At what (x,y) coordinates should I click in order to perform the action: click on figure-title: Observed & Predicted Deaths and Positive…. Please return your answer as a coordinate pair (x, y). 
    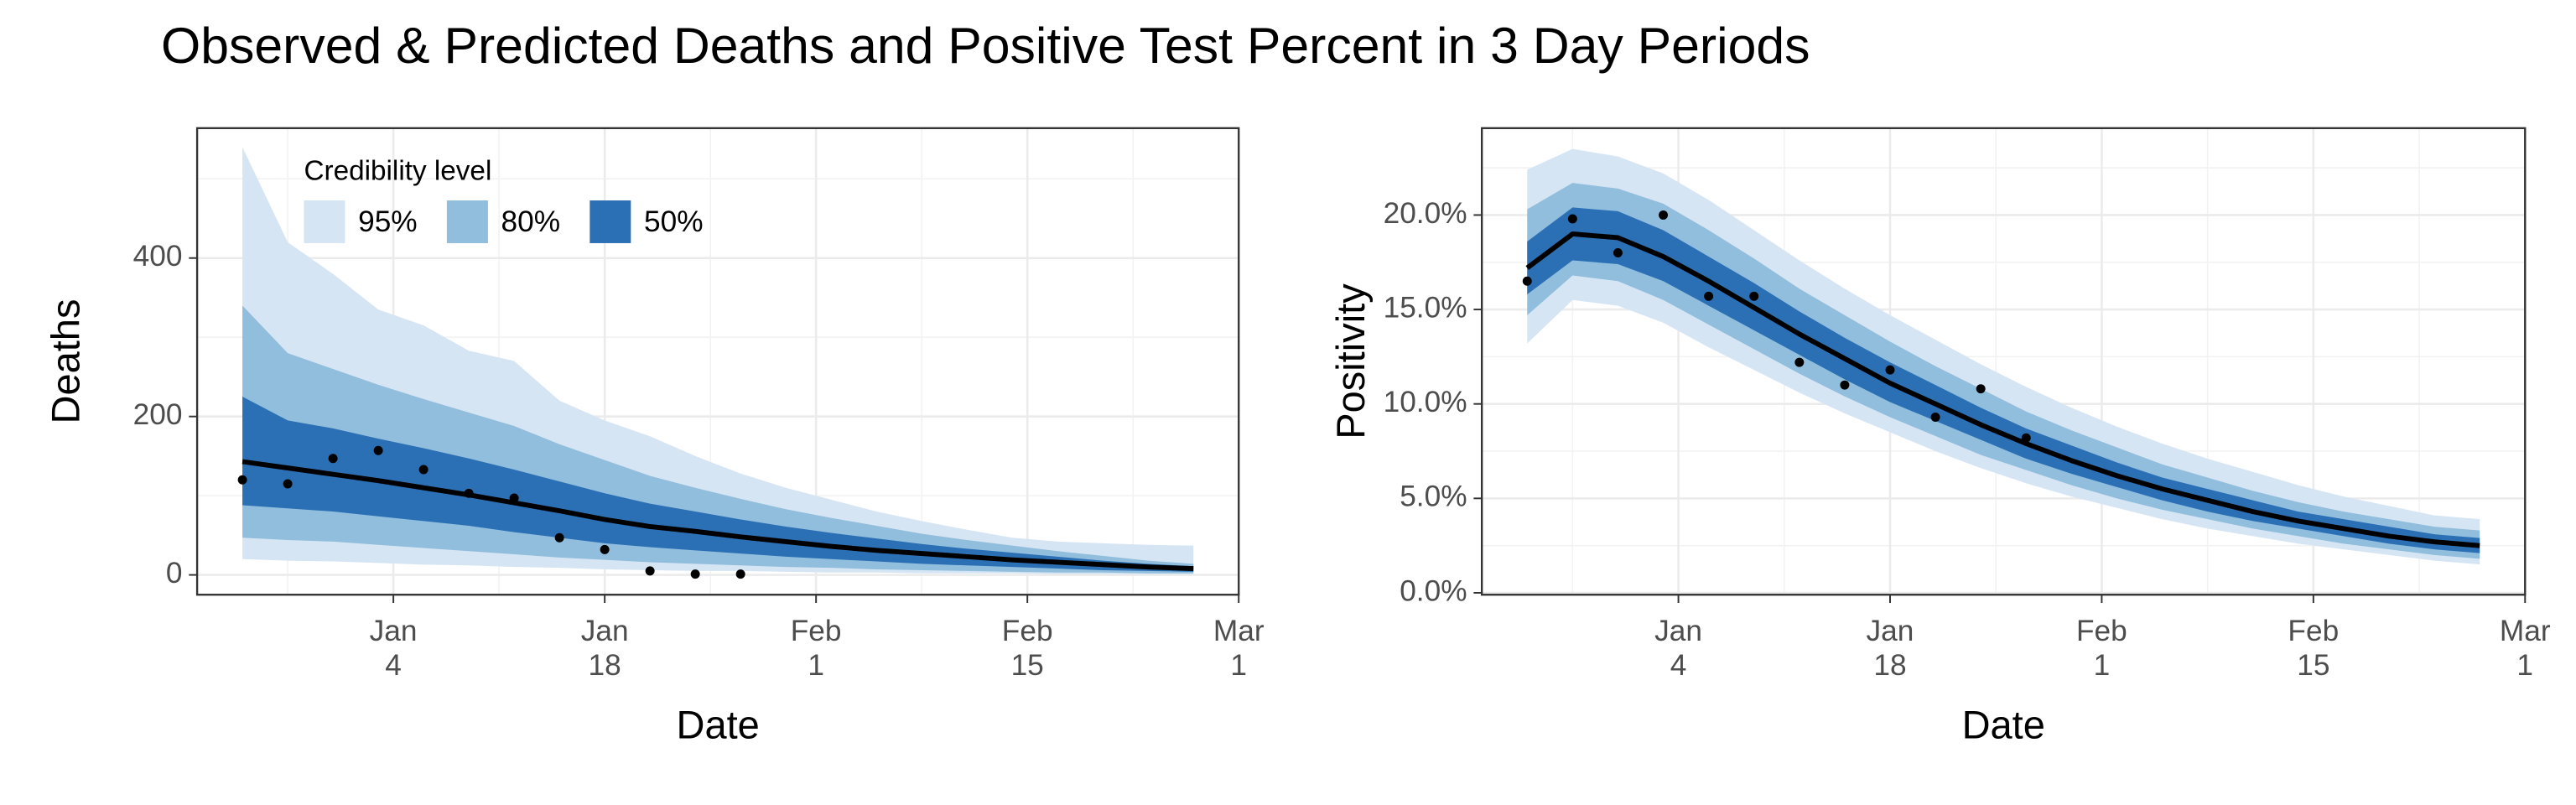
    Looking at the image, I should click on (986, 45).